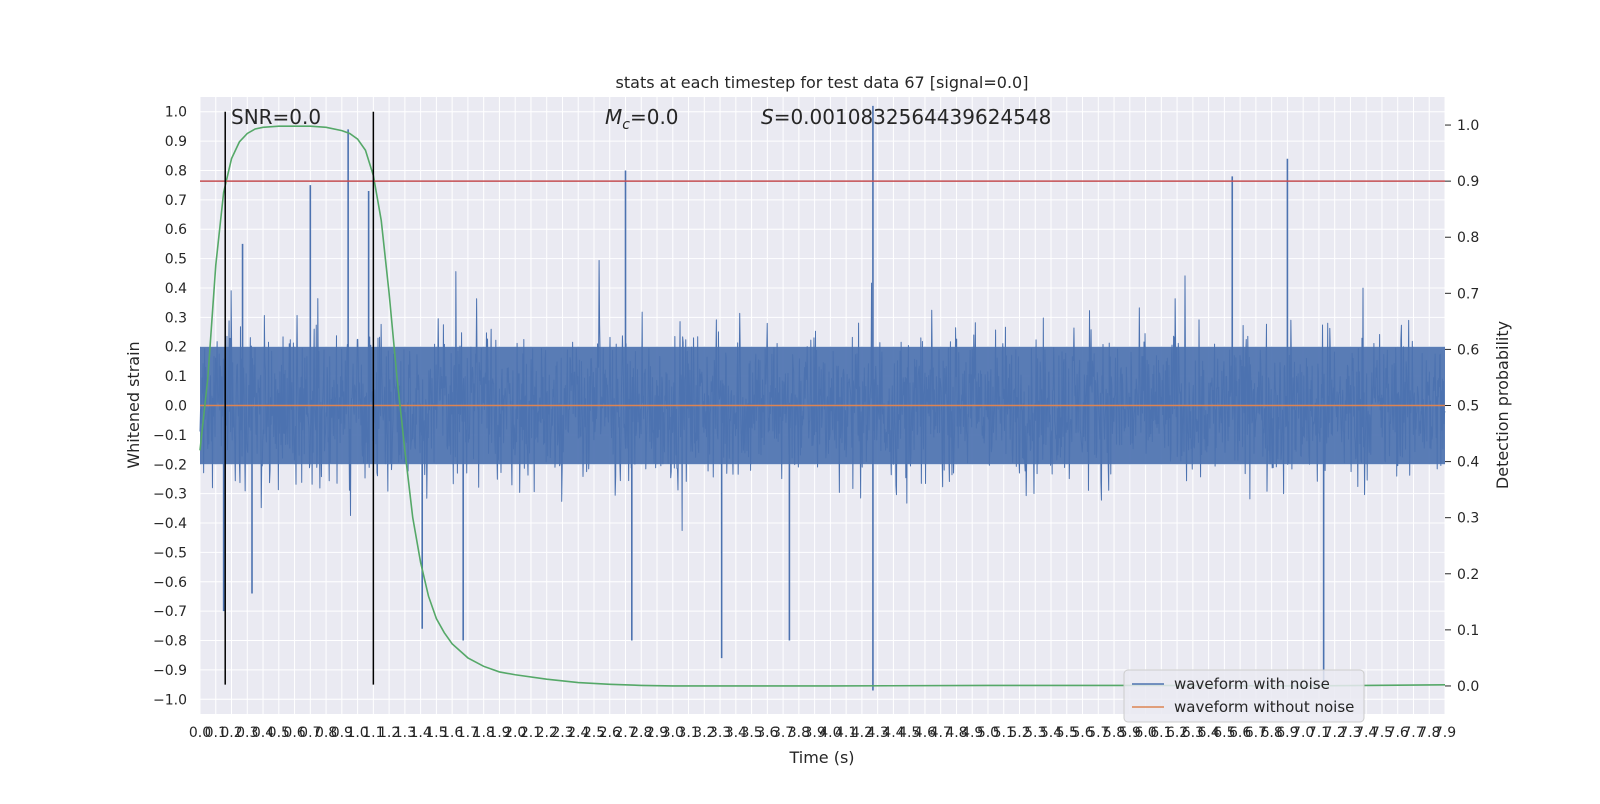 This screenshot has height=804, width=1600. What do you see at coordinates (176, 260) in the screenshot?
I see `y-tick-label-left: 0.5` at bounding box center [176, 260].